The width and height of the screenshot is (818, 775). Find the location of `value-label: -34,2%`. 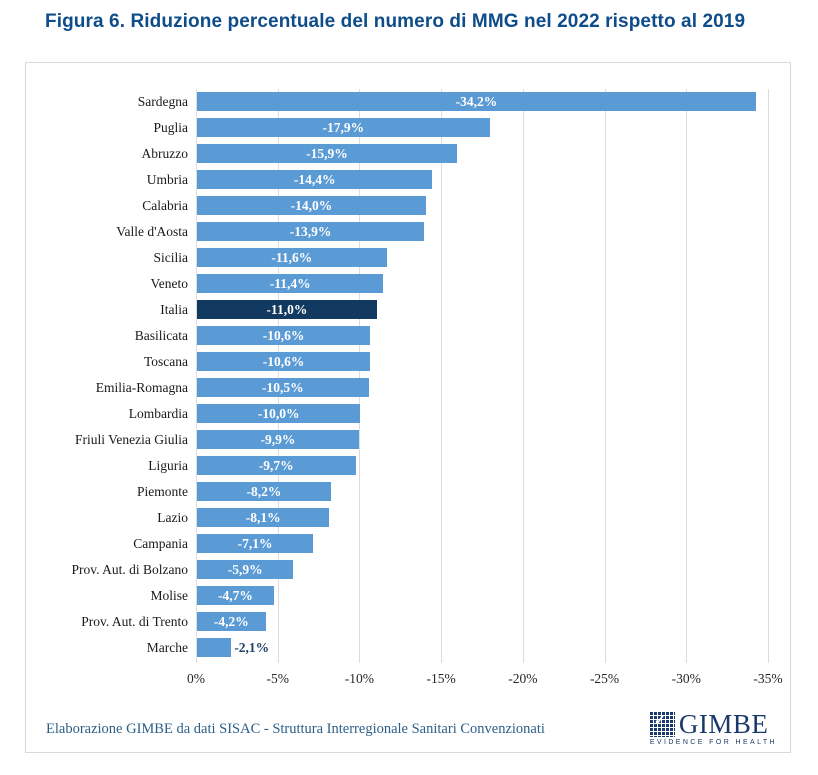

value-label: -34,2% is located at coordinates (476, 101).